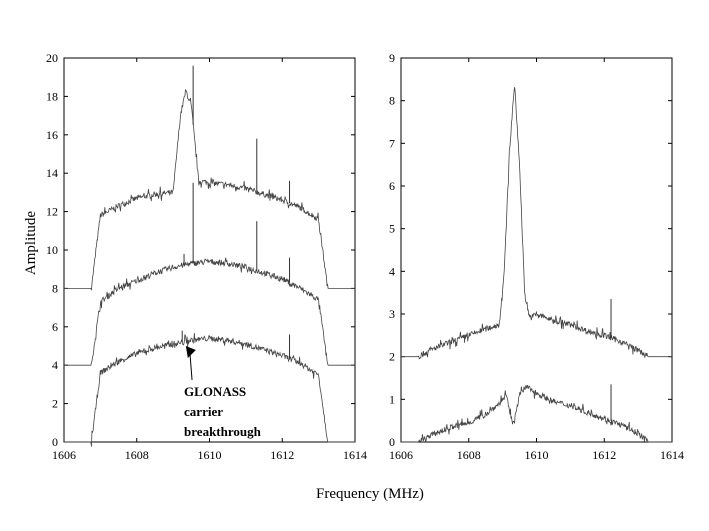 The width and height of the screenshot is (709, 531). I want to click on y-tick-label: 20, so click(52, 58).